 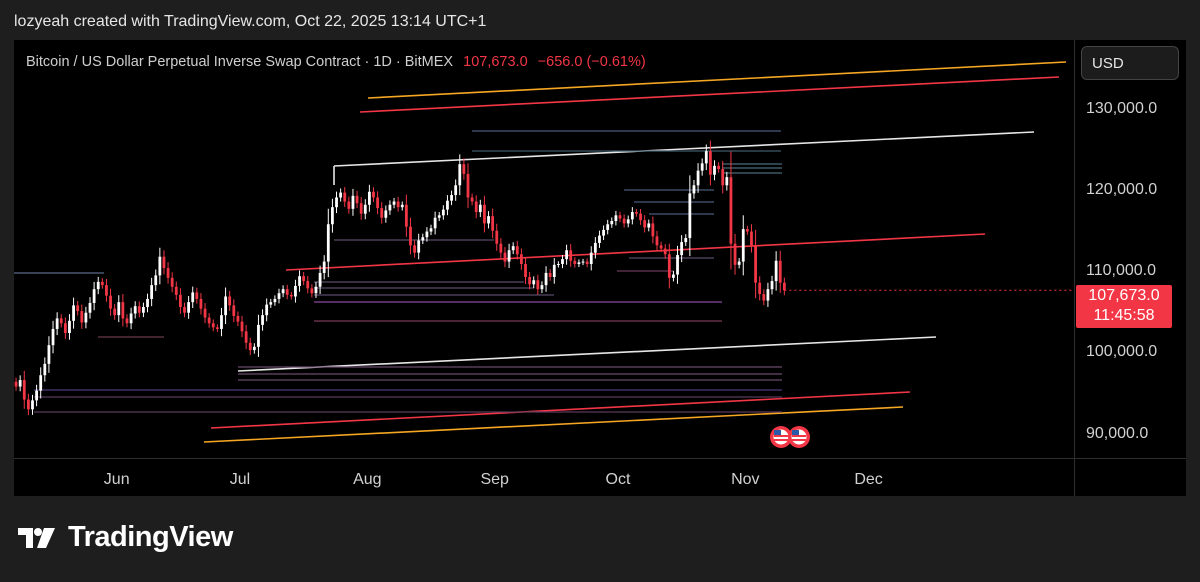 What do you see at coordinates (1074, 268) in the screenshot?
I see `price-scale-divider` at bounding box center [1074, 268].